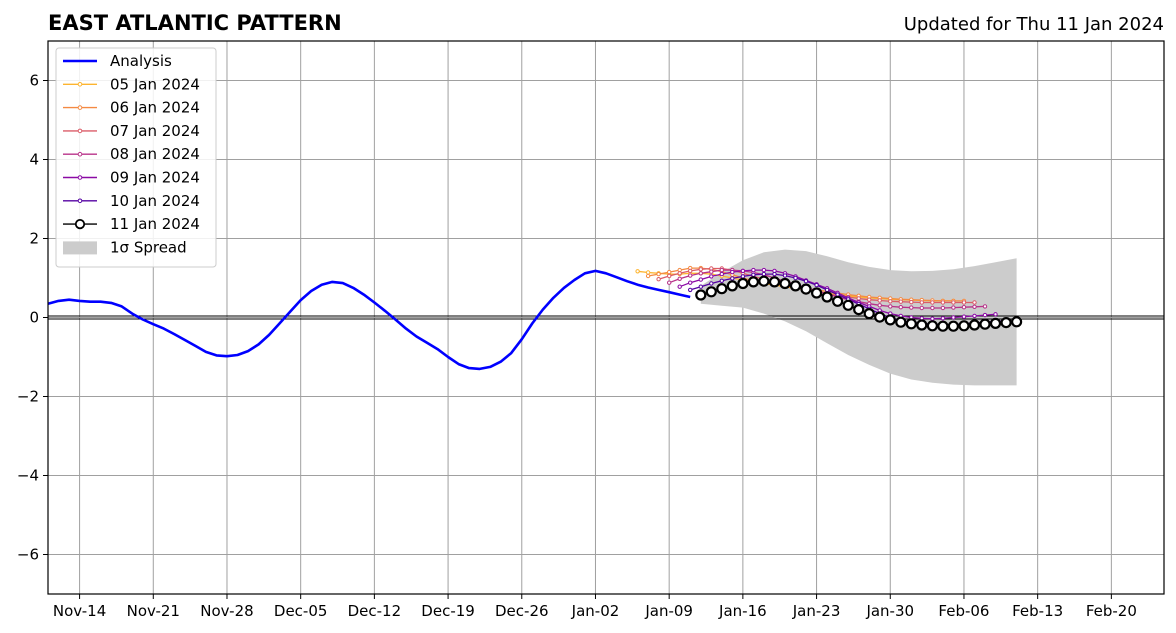 This screenshot has height=633, width=1176. Describe the element at coordinates (816, 611) in the screenshot. I see `x-tick-label: Jan-23` at that location.